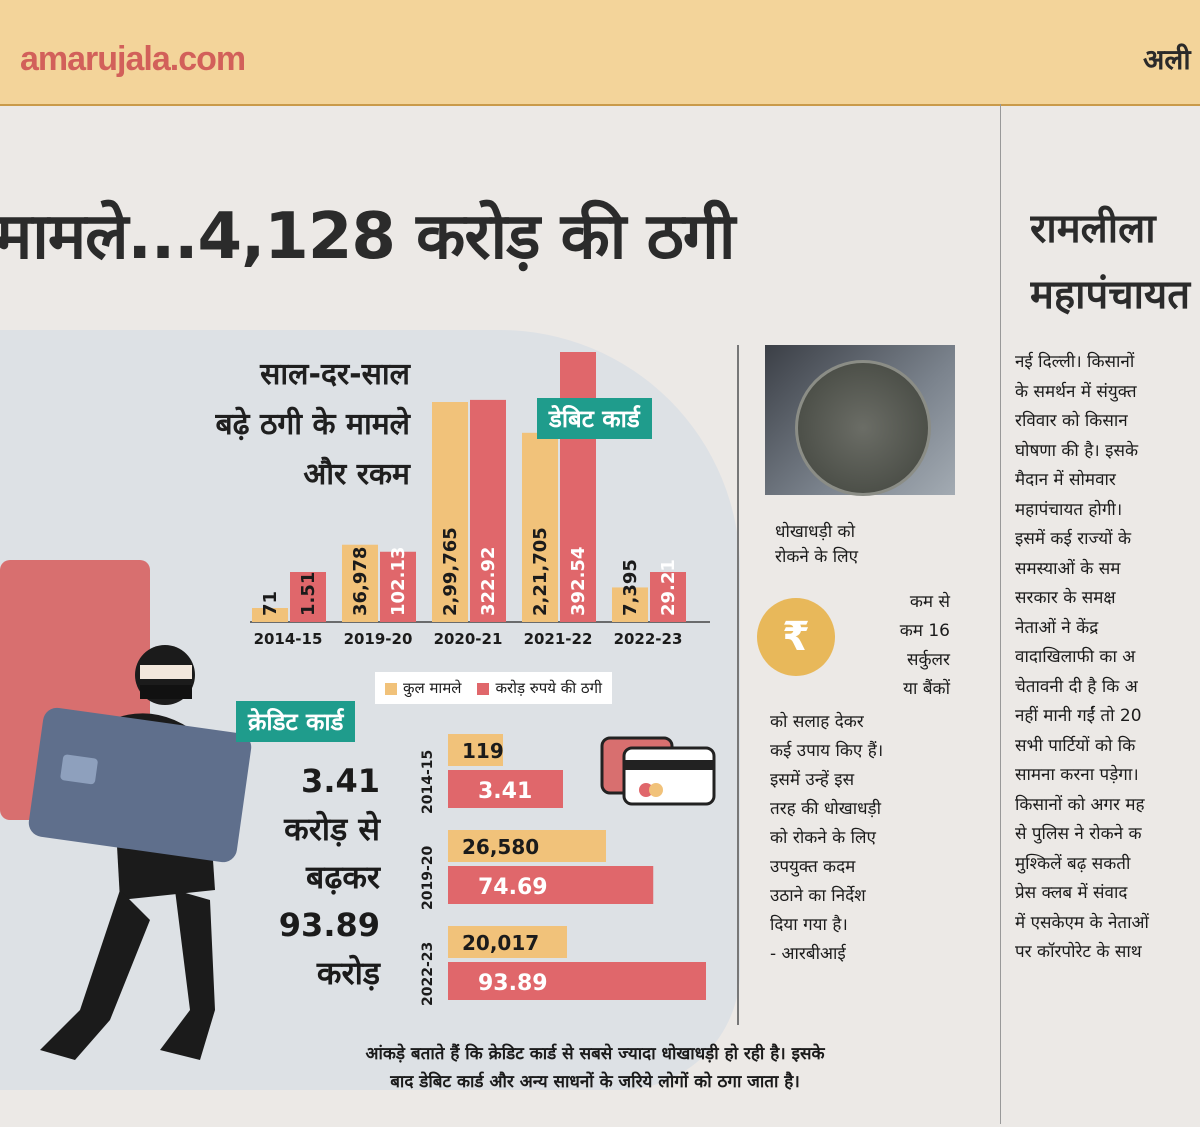 Image resolution: width=1200 pixels, height=1127 pixels. I want to click on side-headline-line-1: रामलीला, so click(1093, 229).